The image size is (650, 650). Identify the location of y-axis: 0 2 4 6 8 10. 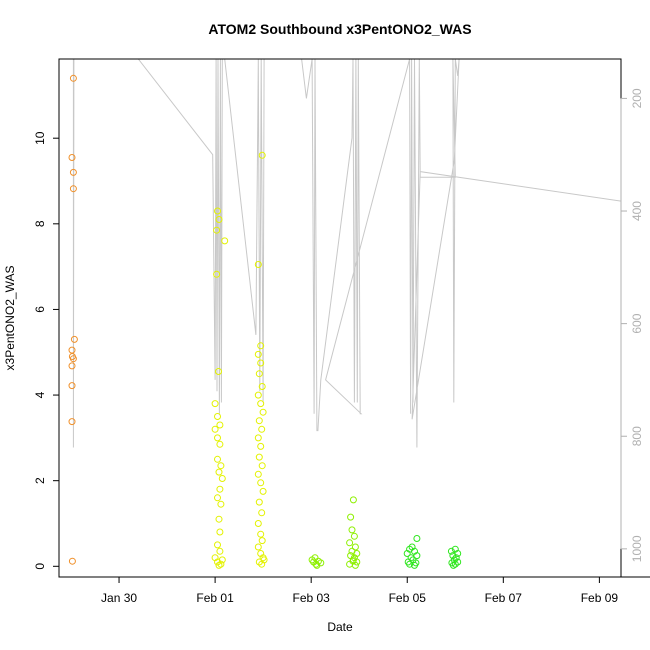
(46, 350).